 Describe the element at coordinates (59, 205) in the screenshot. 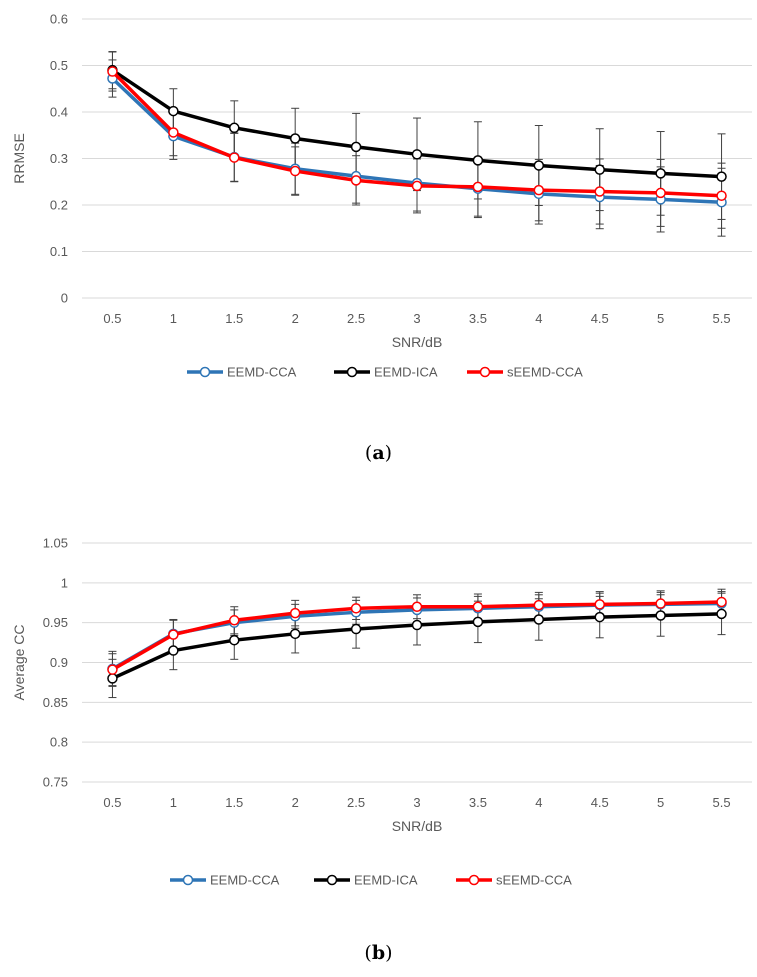

I see `y-tick-label: 0.2` at that location.